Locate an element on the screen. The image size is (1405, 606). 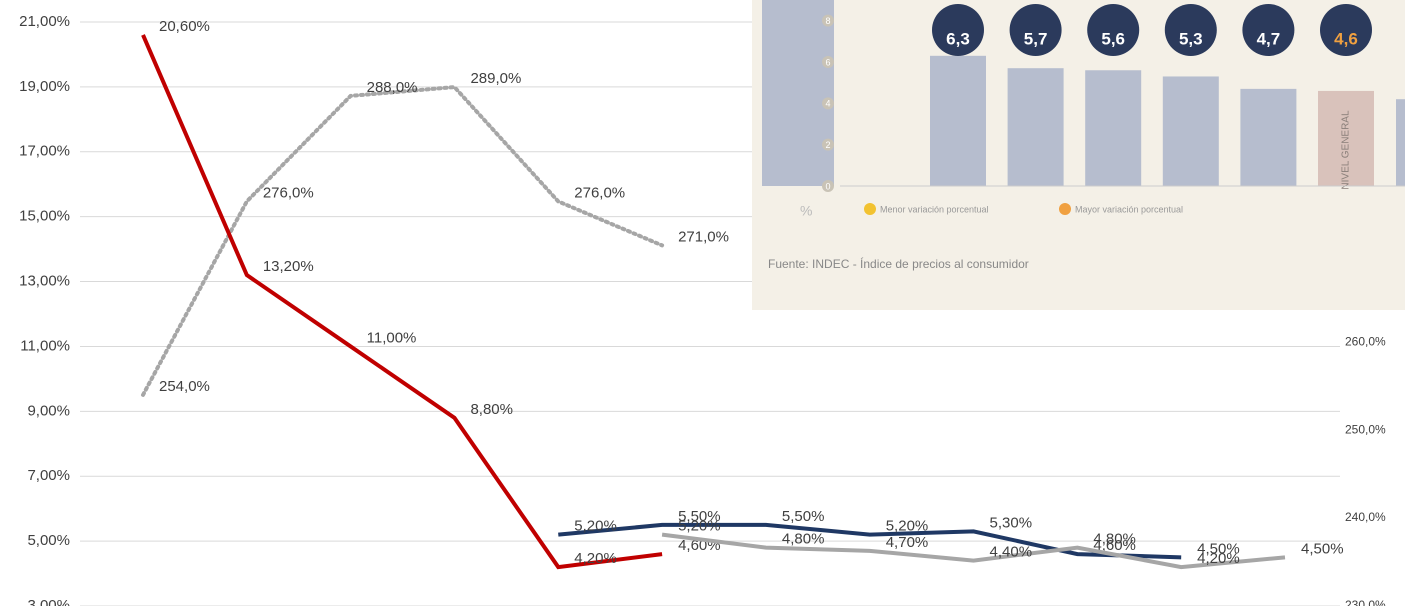
y-tick-label: 8 is located at coordinates (827, 21).